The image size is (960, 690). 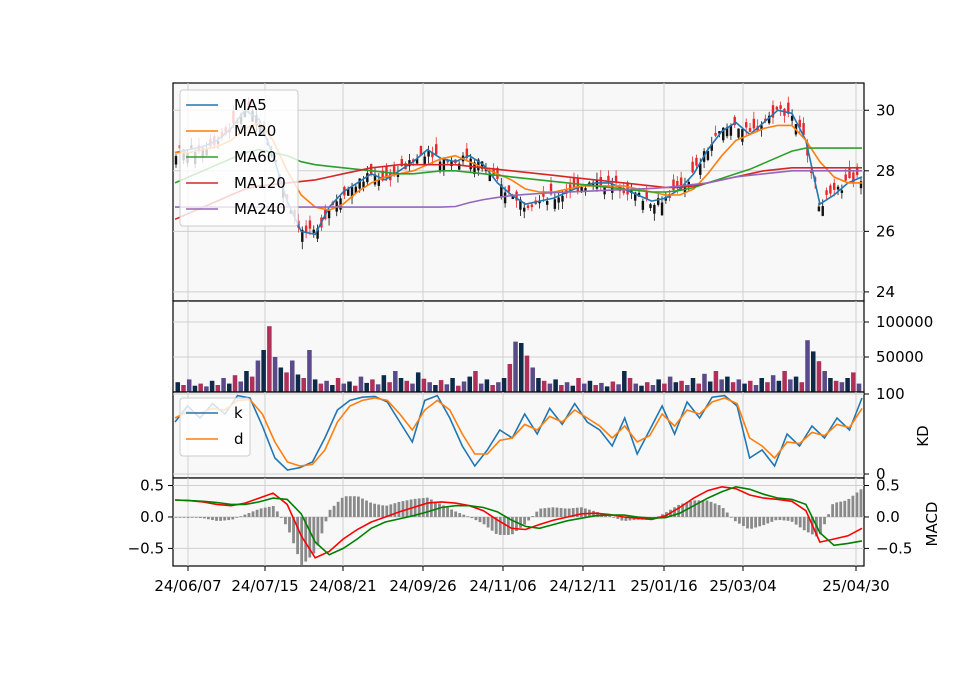 I want to click on macd-y-tick-label-right: 0.0, so click(x=888, y=517).